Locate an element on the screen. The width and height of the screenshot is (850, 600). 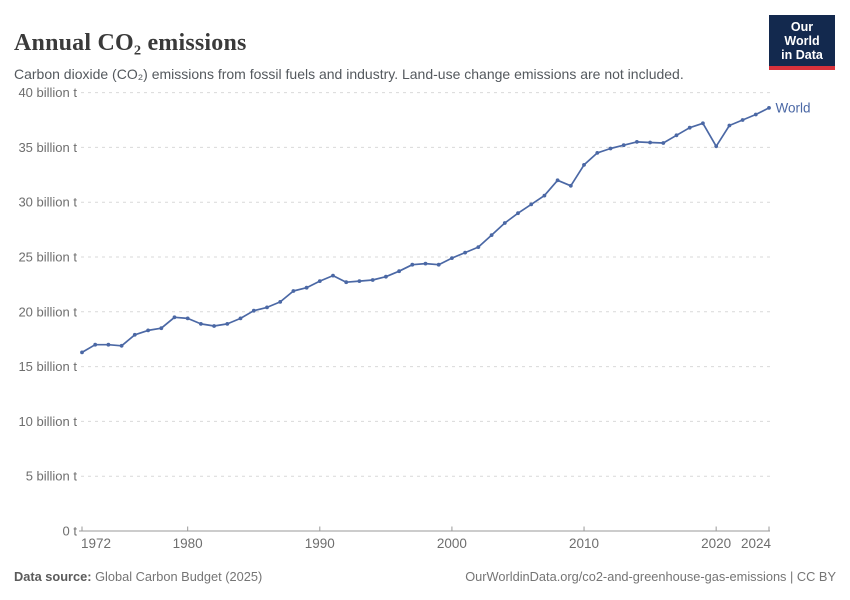
data-source-text: Global Carbon Budget (2025) is located at coordinates (177, 576).